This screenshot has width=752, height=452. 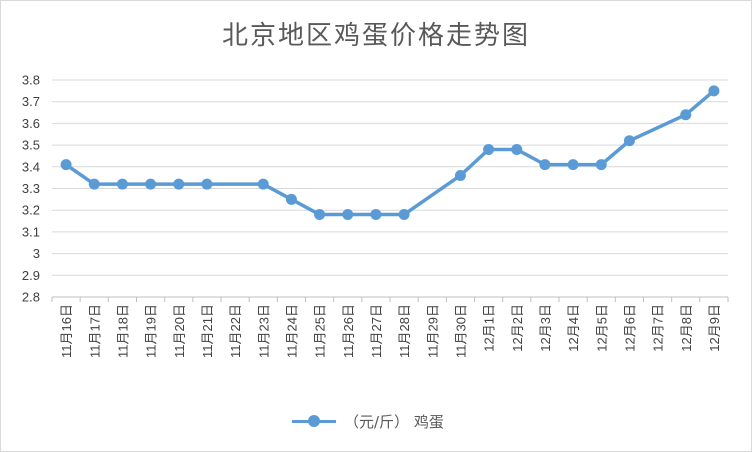 I want to click on x-tick-label: 12月8日, so click(x=686, y=328).